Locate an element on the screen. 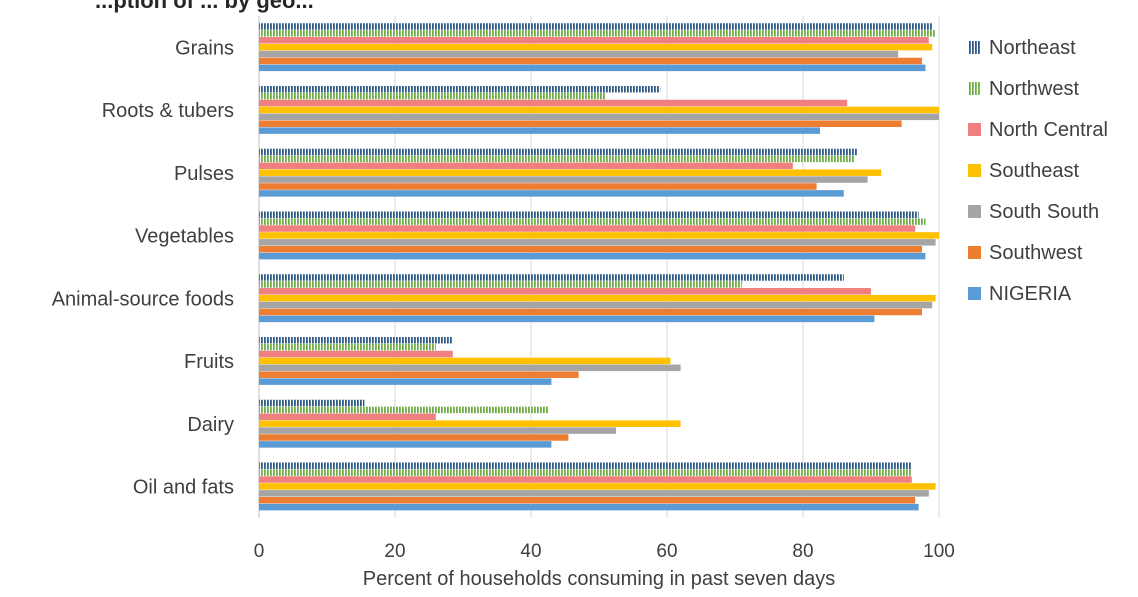 This screenshot has width=1138, height=597. legend-label-north-central: North Central is located at coordinates (1048, 130).